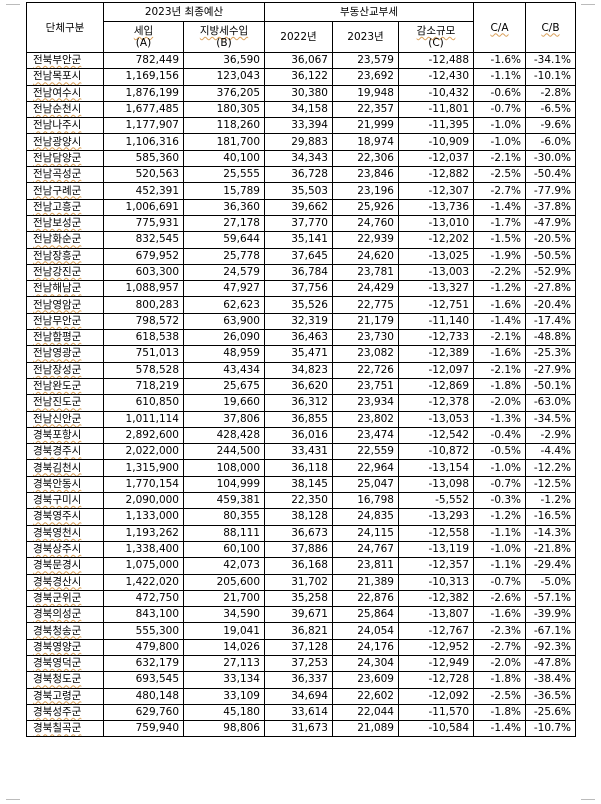 The height and width of the screenshot is (804, 601). I want to click on cell-unit-name: 경북영양군, so click(65, 647).